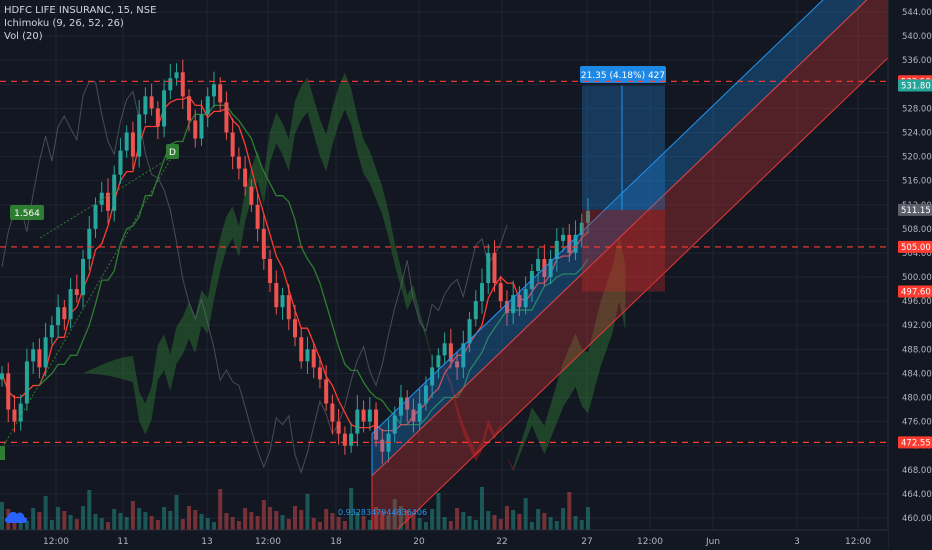 Image resolution: width=932 pixels, height=550 pixels. What do you see at coordinates (623, 147) in the screenshot?
I see `long-position-target-zone` at bounding box center [623, 147].